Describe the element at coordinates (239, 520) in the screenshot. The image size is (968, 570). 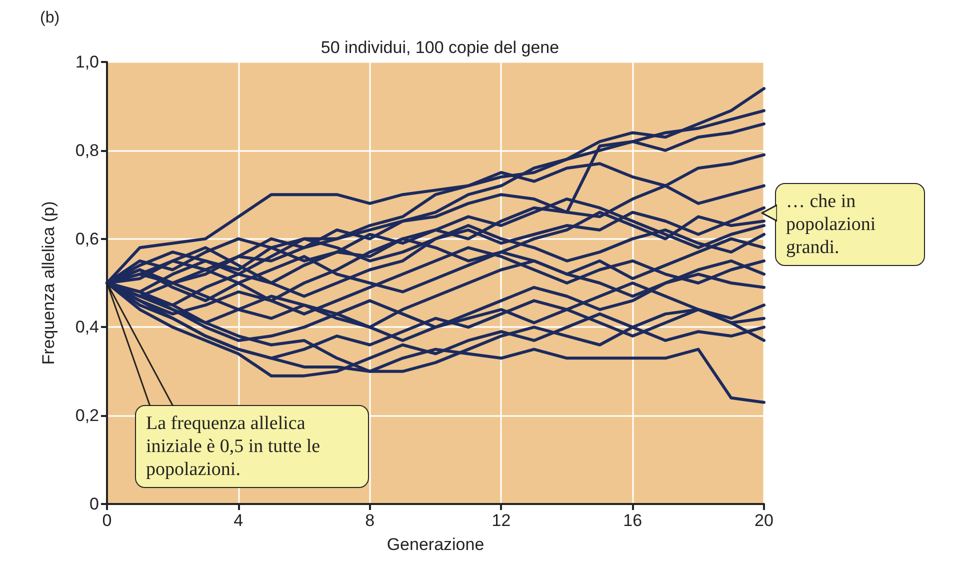
I see `x-tick-label: 4` at that location.